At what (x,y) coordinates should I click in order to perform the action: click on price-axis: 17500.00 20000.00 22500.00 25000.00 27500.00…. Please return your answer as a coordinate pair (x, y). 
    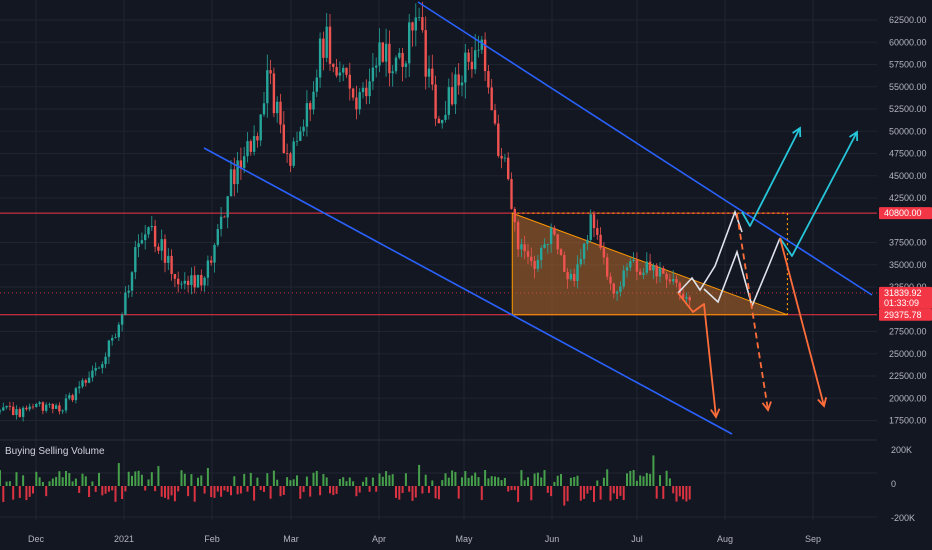
    Looking at the image, I should click on (908, 269).